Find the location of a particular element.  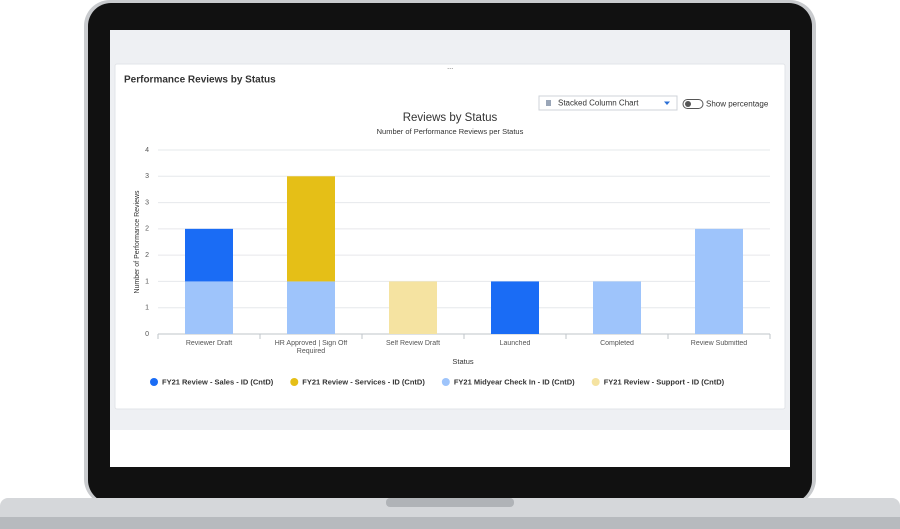

drag-handle: ⋯ is located at coordinates (450, 70).